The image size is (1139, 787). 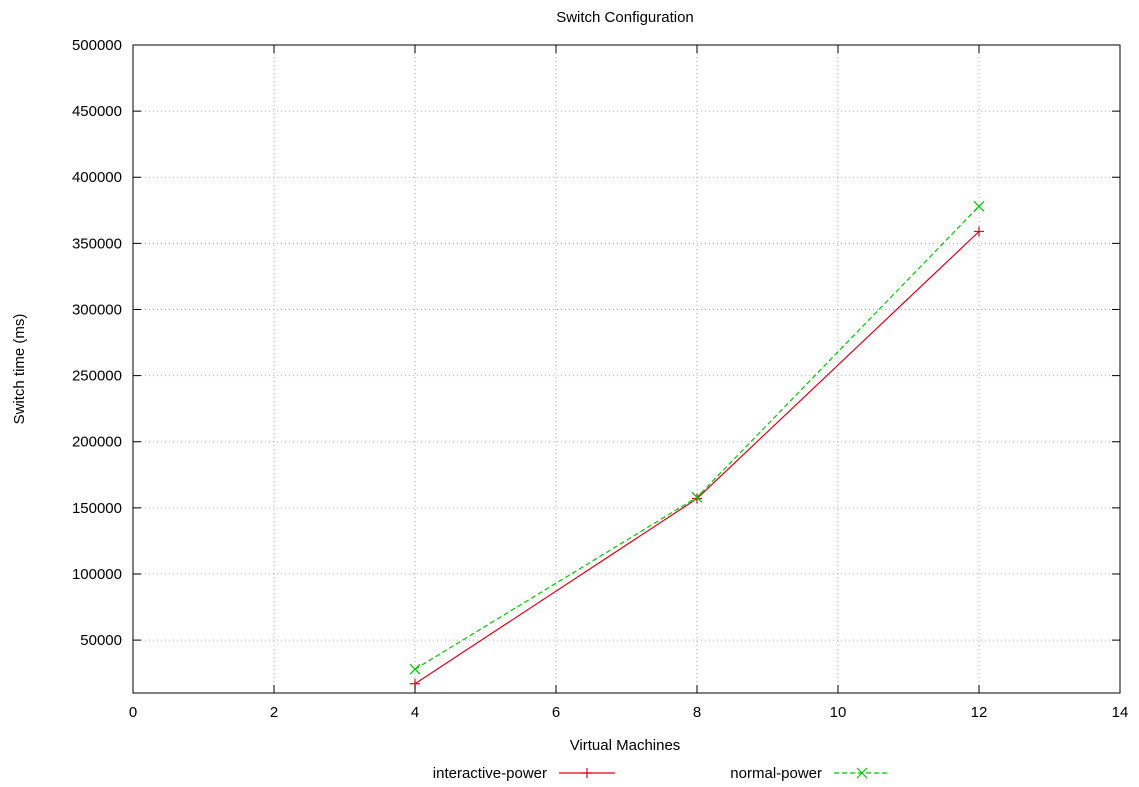 I want to click on x-tick-label: 12, so click(x=979, y=712).